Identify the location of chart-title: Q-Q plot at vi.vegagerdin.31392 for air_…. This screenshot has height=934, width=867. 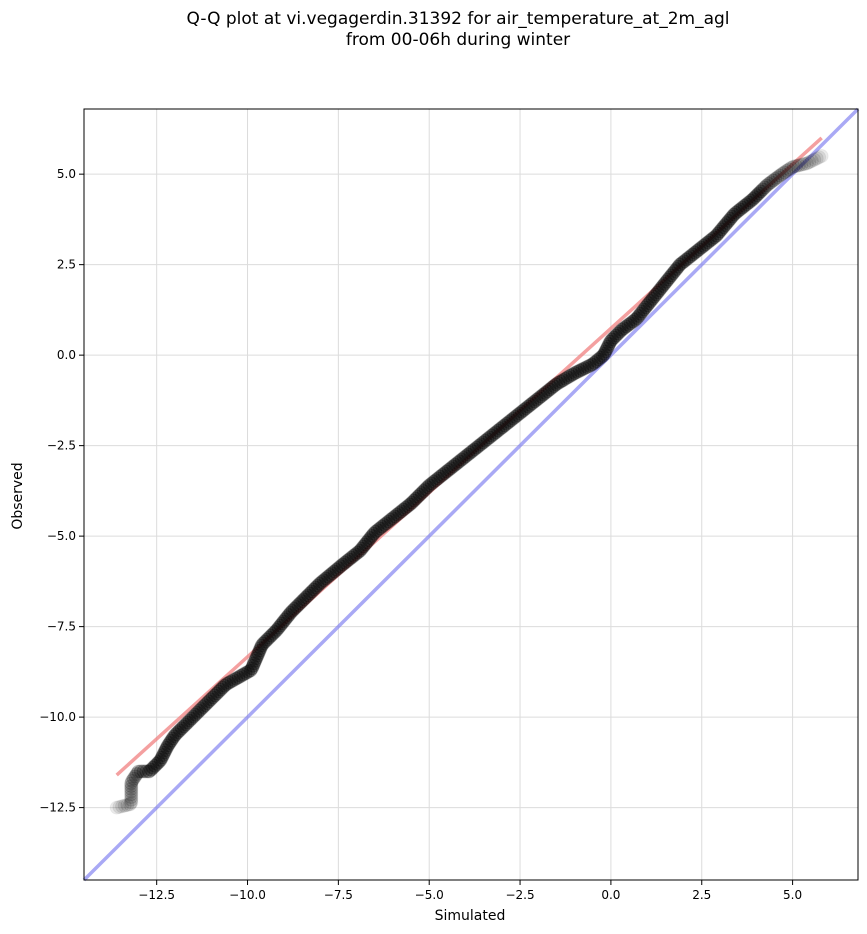
(457, 29).